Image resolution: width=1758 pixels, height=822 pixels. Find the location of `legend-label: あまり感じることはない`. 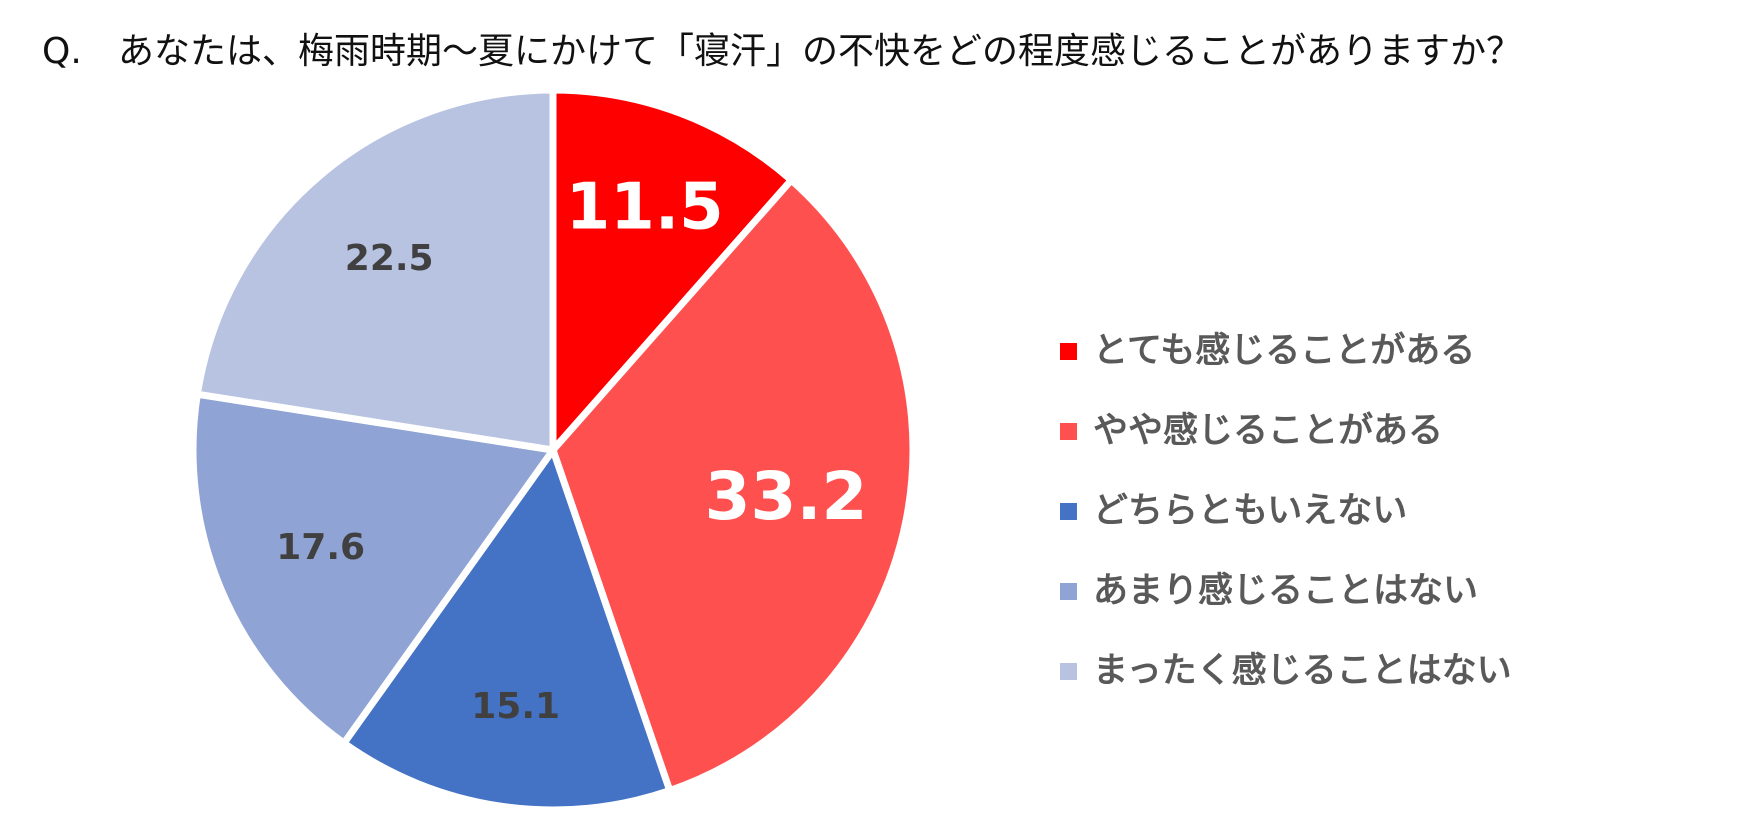

legend-label: あまり感じることはない is located at coordinates (1286, 591).